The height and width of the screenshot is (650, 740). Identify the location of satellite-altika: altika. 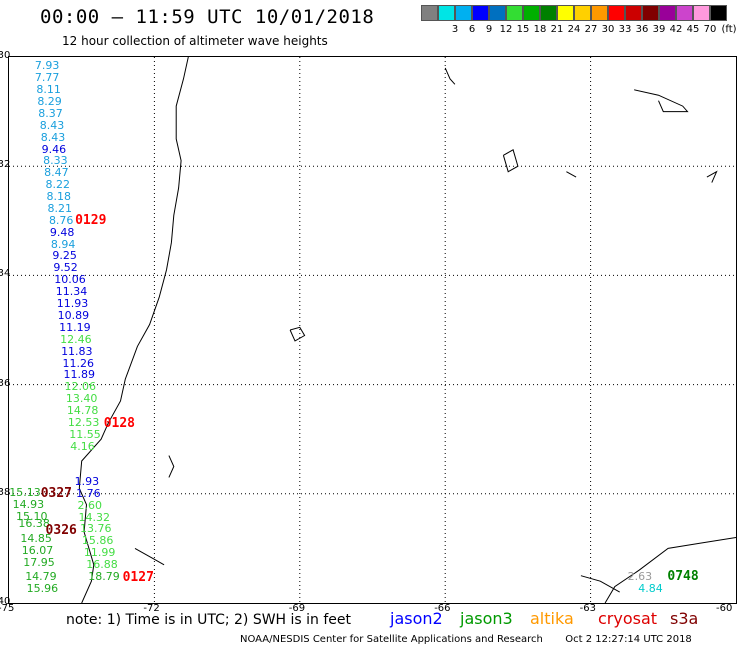
(552, 618).